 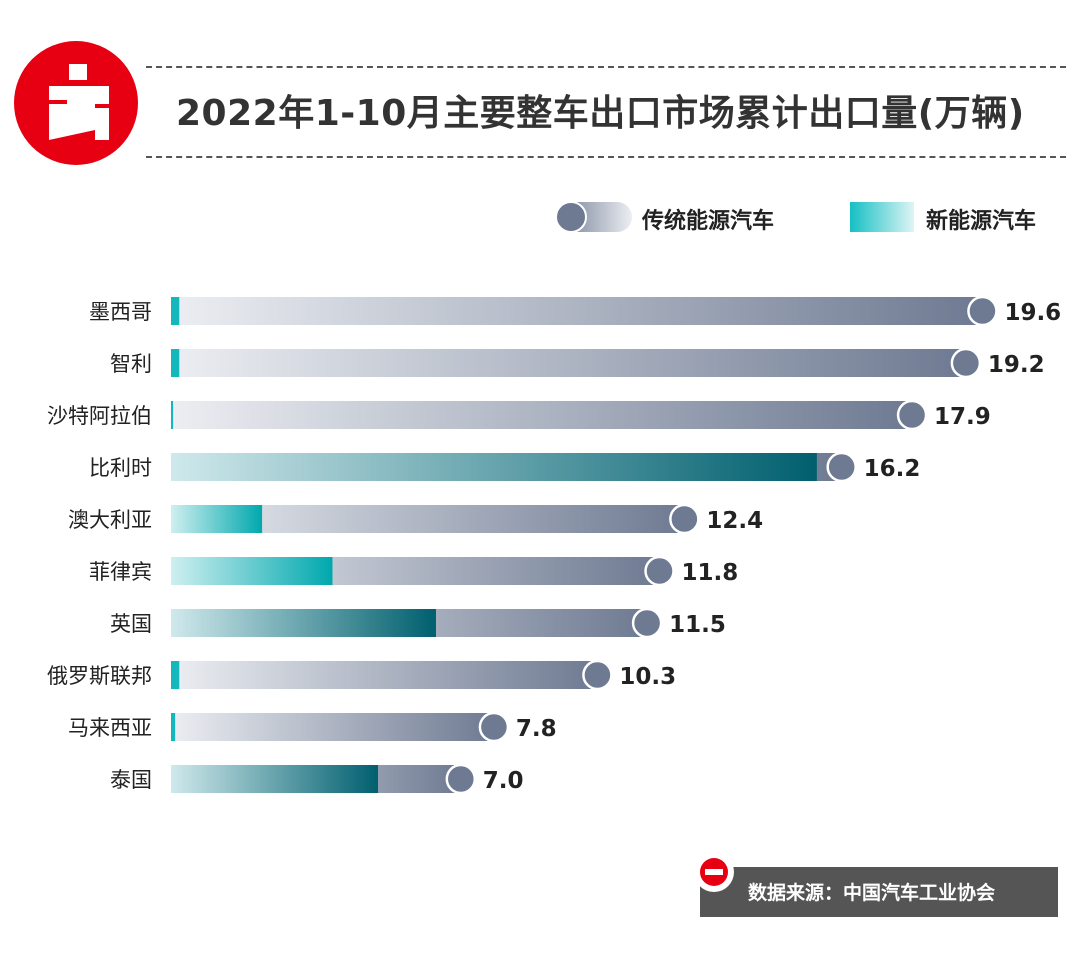 I want to click on source-box, so click(x=879, y=892).